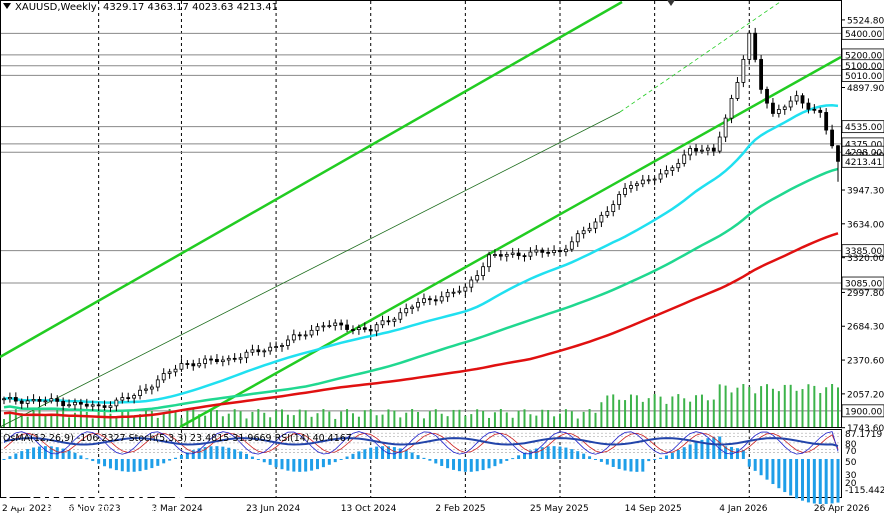 Image resolution: width=884 pixels, height=517 pixels. I want to click on ind-scale-label-3: 50, so click(851, 463).